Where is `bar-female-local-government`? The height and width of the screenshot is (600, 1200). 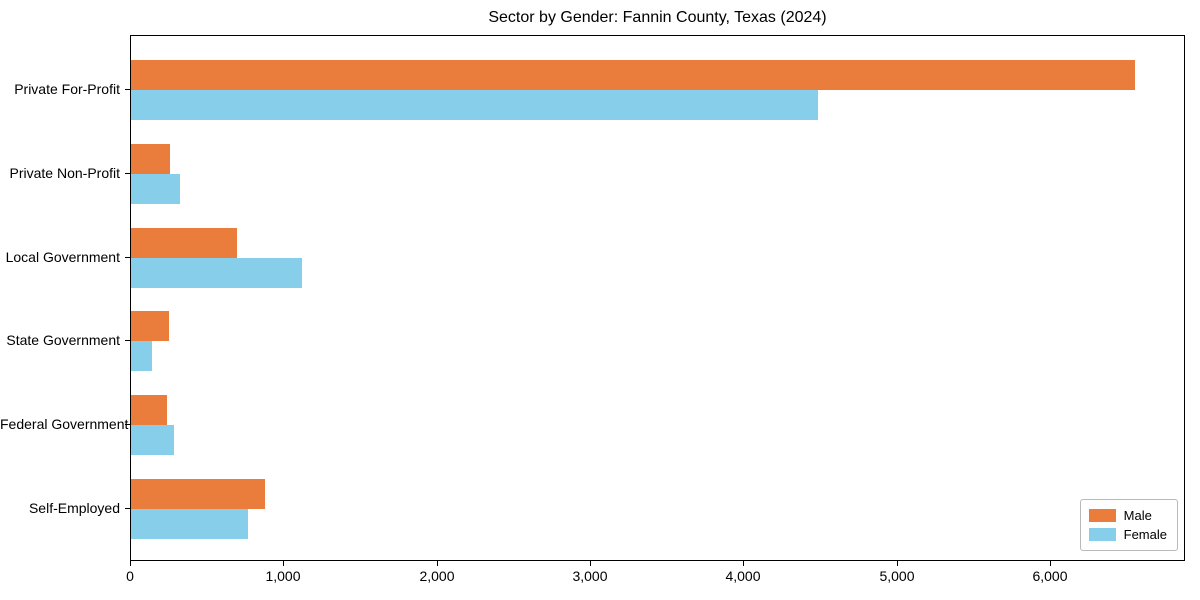 bar-female-local-government is located at coordinates (216, 272).